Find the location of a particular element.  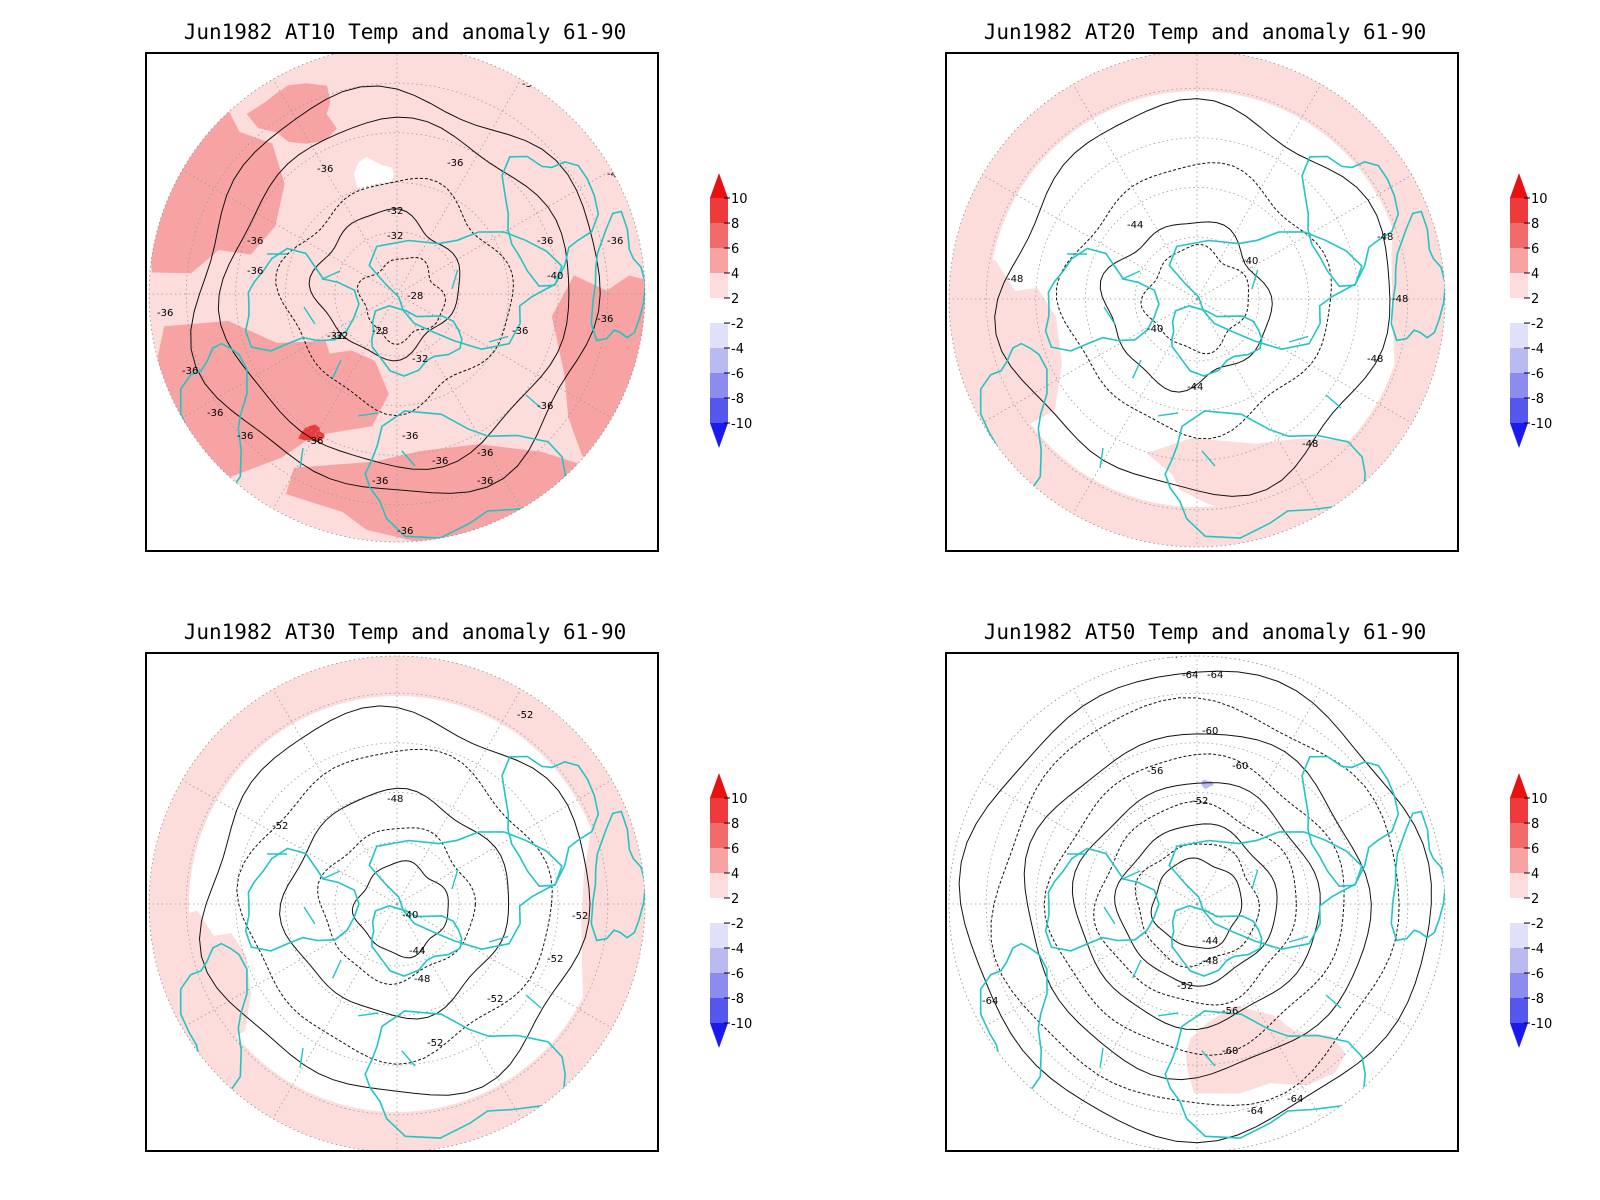

map-boundary is located at coordinates (397, 902).